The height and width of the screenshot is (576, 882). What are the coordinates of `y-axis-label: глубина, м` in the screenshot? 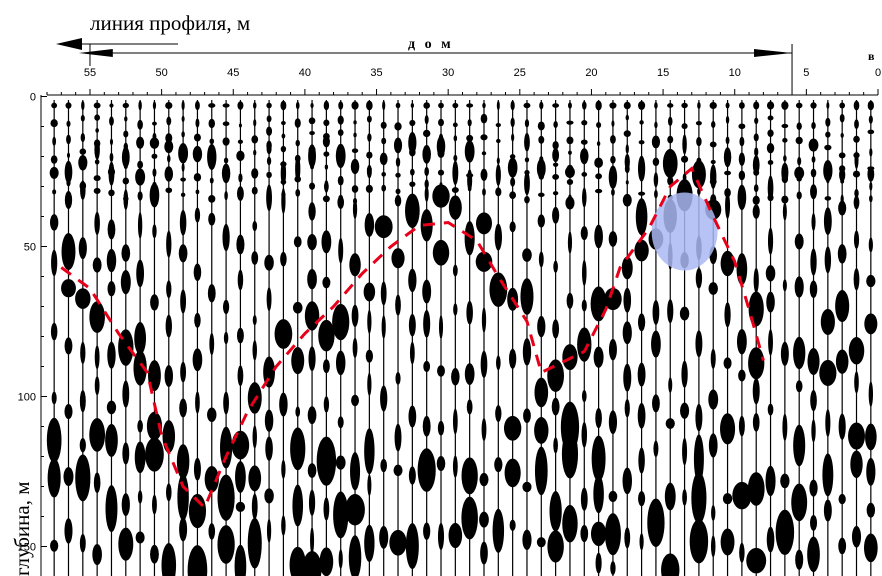 It's located at (22, 528).